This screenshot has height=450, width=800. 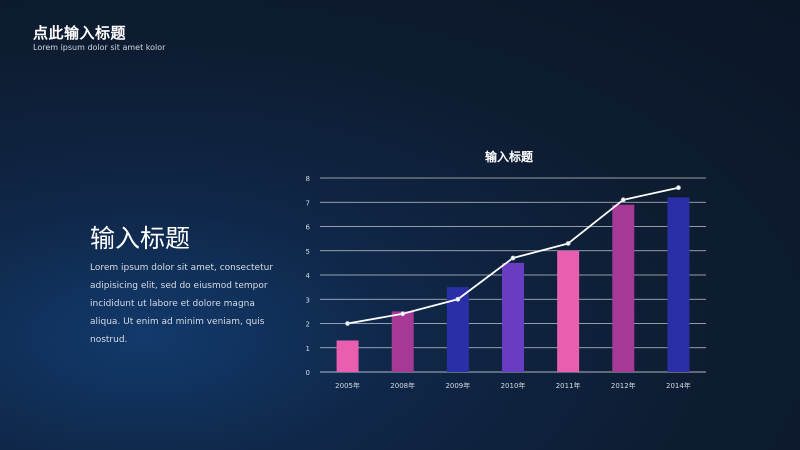 I want to click on y-tick-label: 3, so click(x=308, y=300).